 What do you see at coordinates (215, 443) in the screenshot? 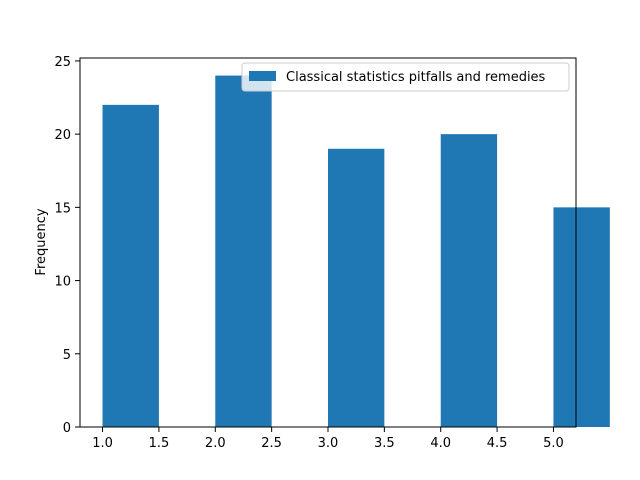
I see `x-tick-label: 2.0` at bounding box center [215, 443].